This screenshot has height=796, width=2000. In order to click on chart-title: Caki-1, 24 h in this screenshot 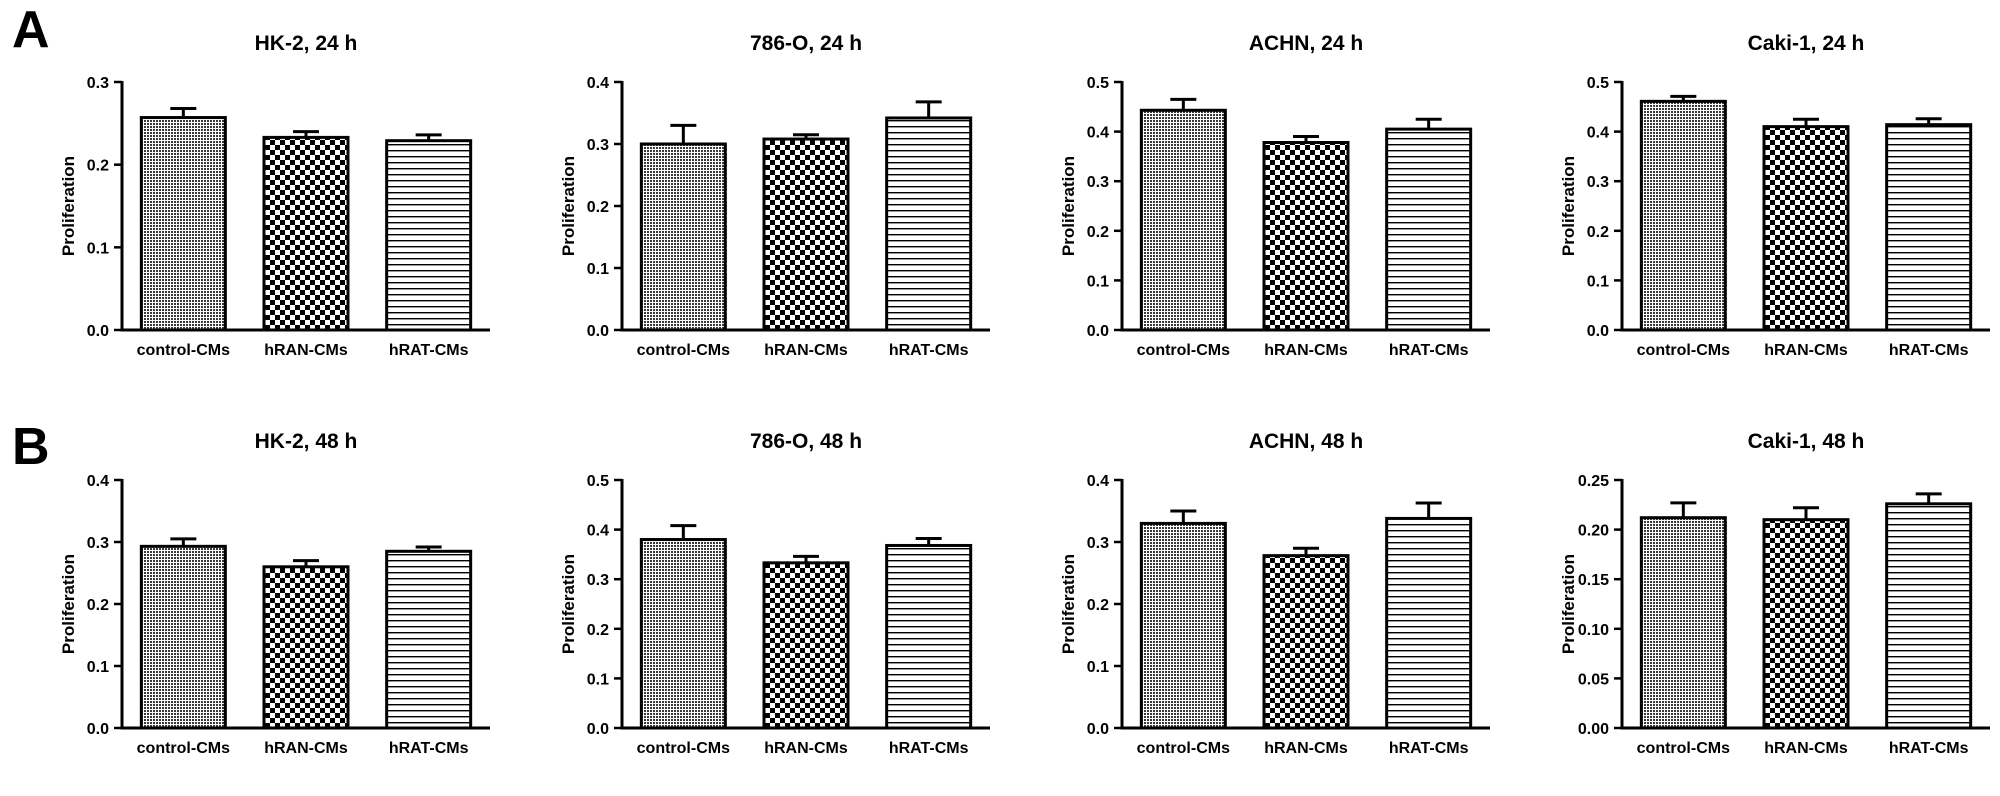, I will do `click(1806, 43)`.